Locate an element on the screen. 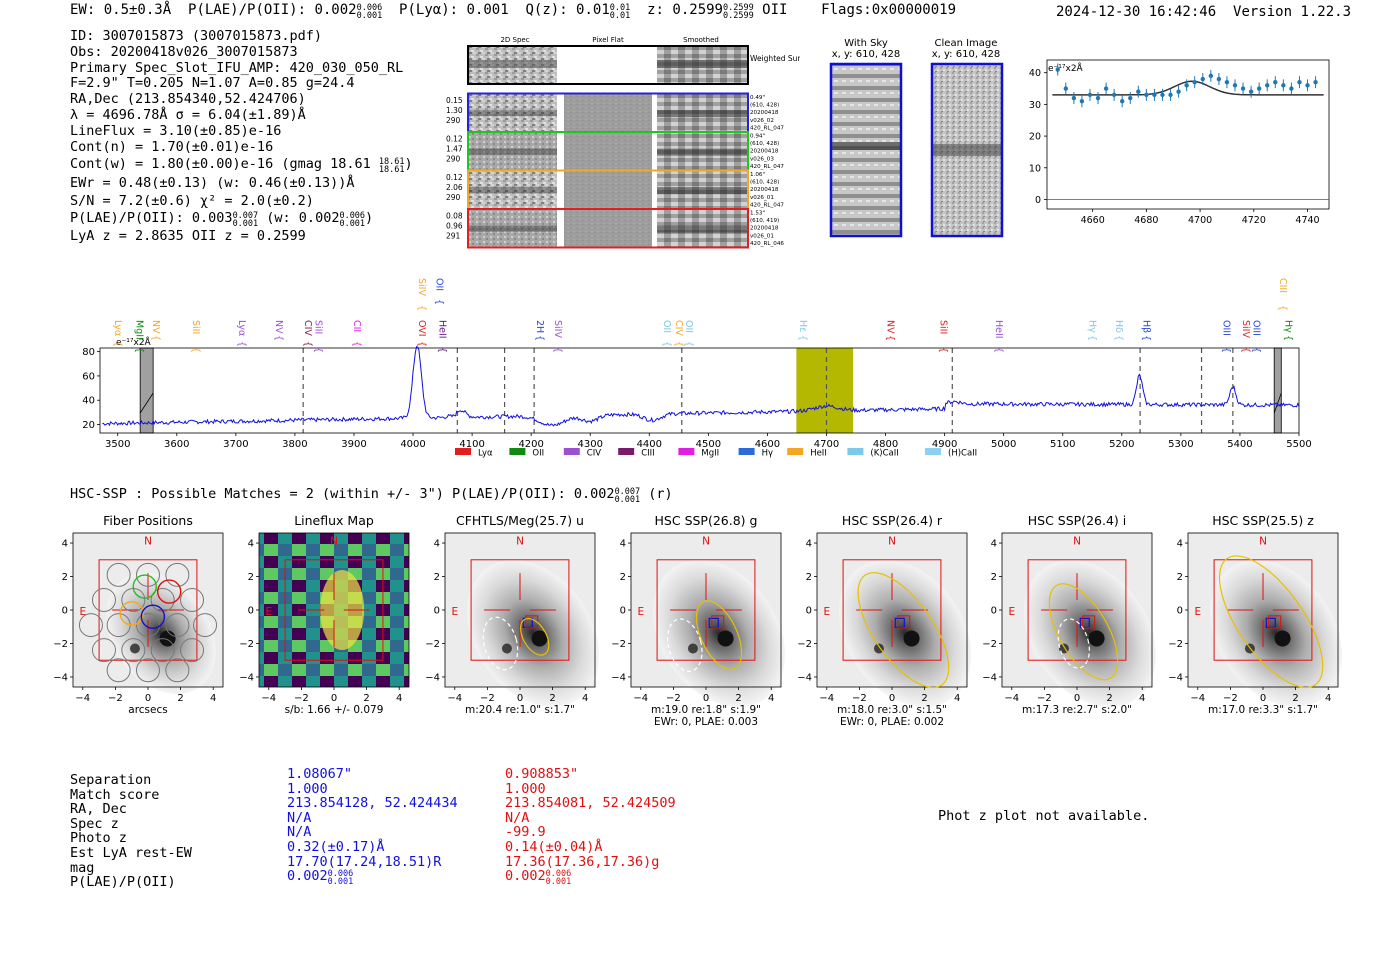  spectrum-line-label: NV{ is located at coordinates (155, 330).